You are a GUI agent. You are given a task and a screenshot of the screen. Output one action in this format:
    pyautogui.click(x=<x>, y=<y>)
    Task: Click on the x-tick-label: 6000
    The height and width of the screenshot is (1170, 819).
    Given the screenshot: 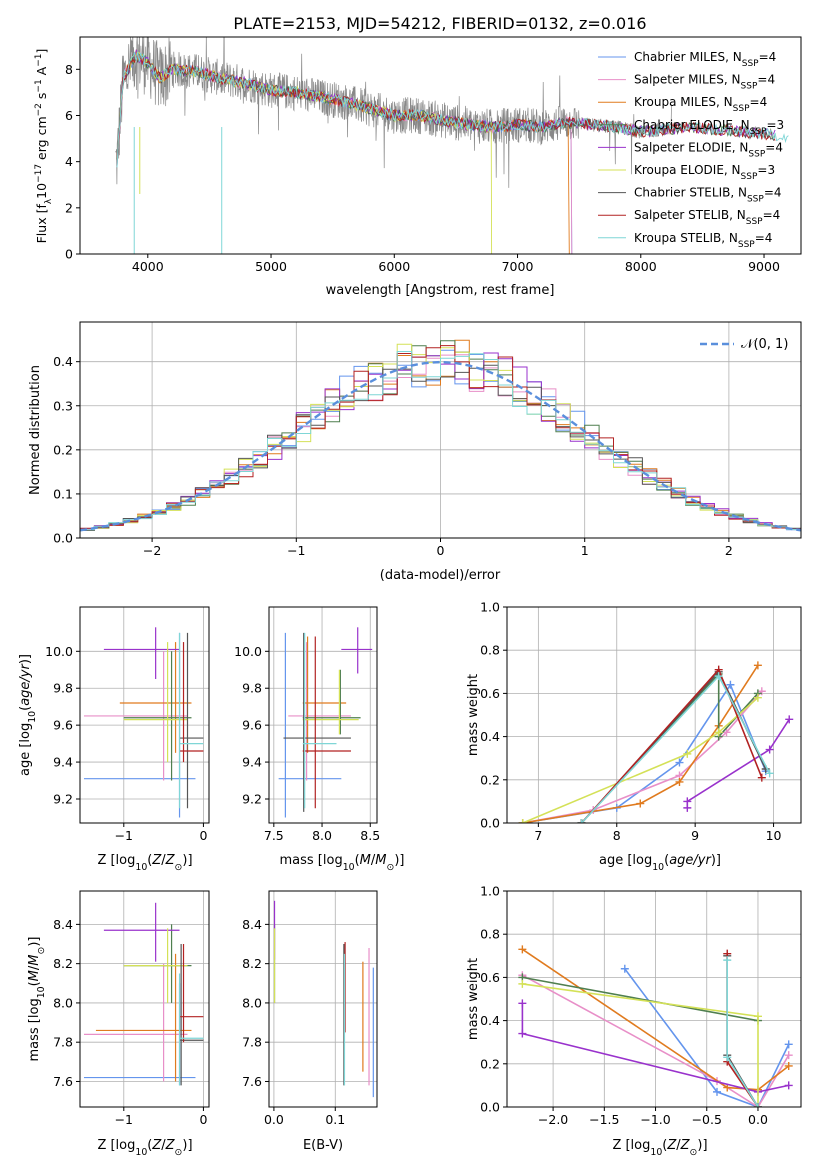 What is the action you would take?
    pyautogui.click(x=394, y=266)
    